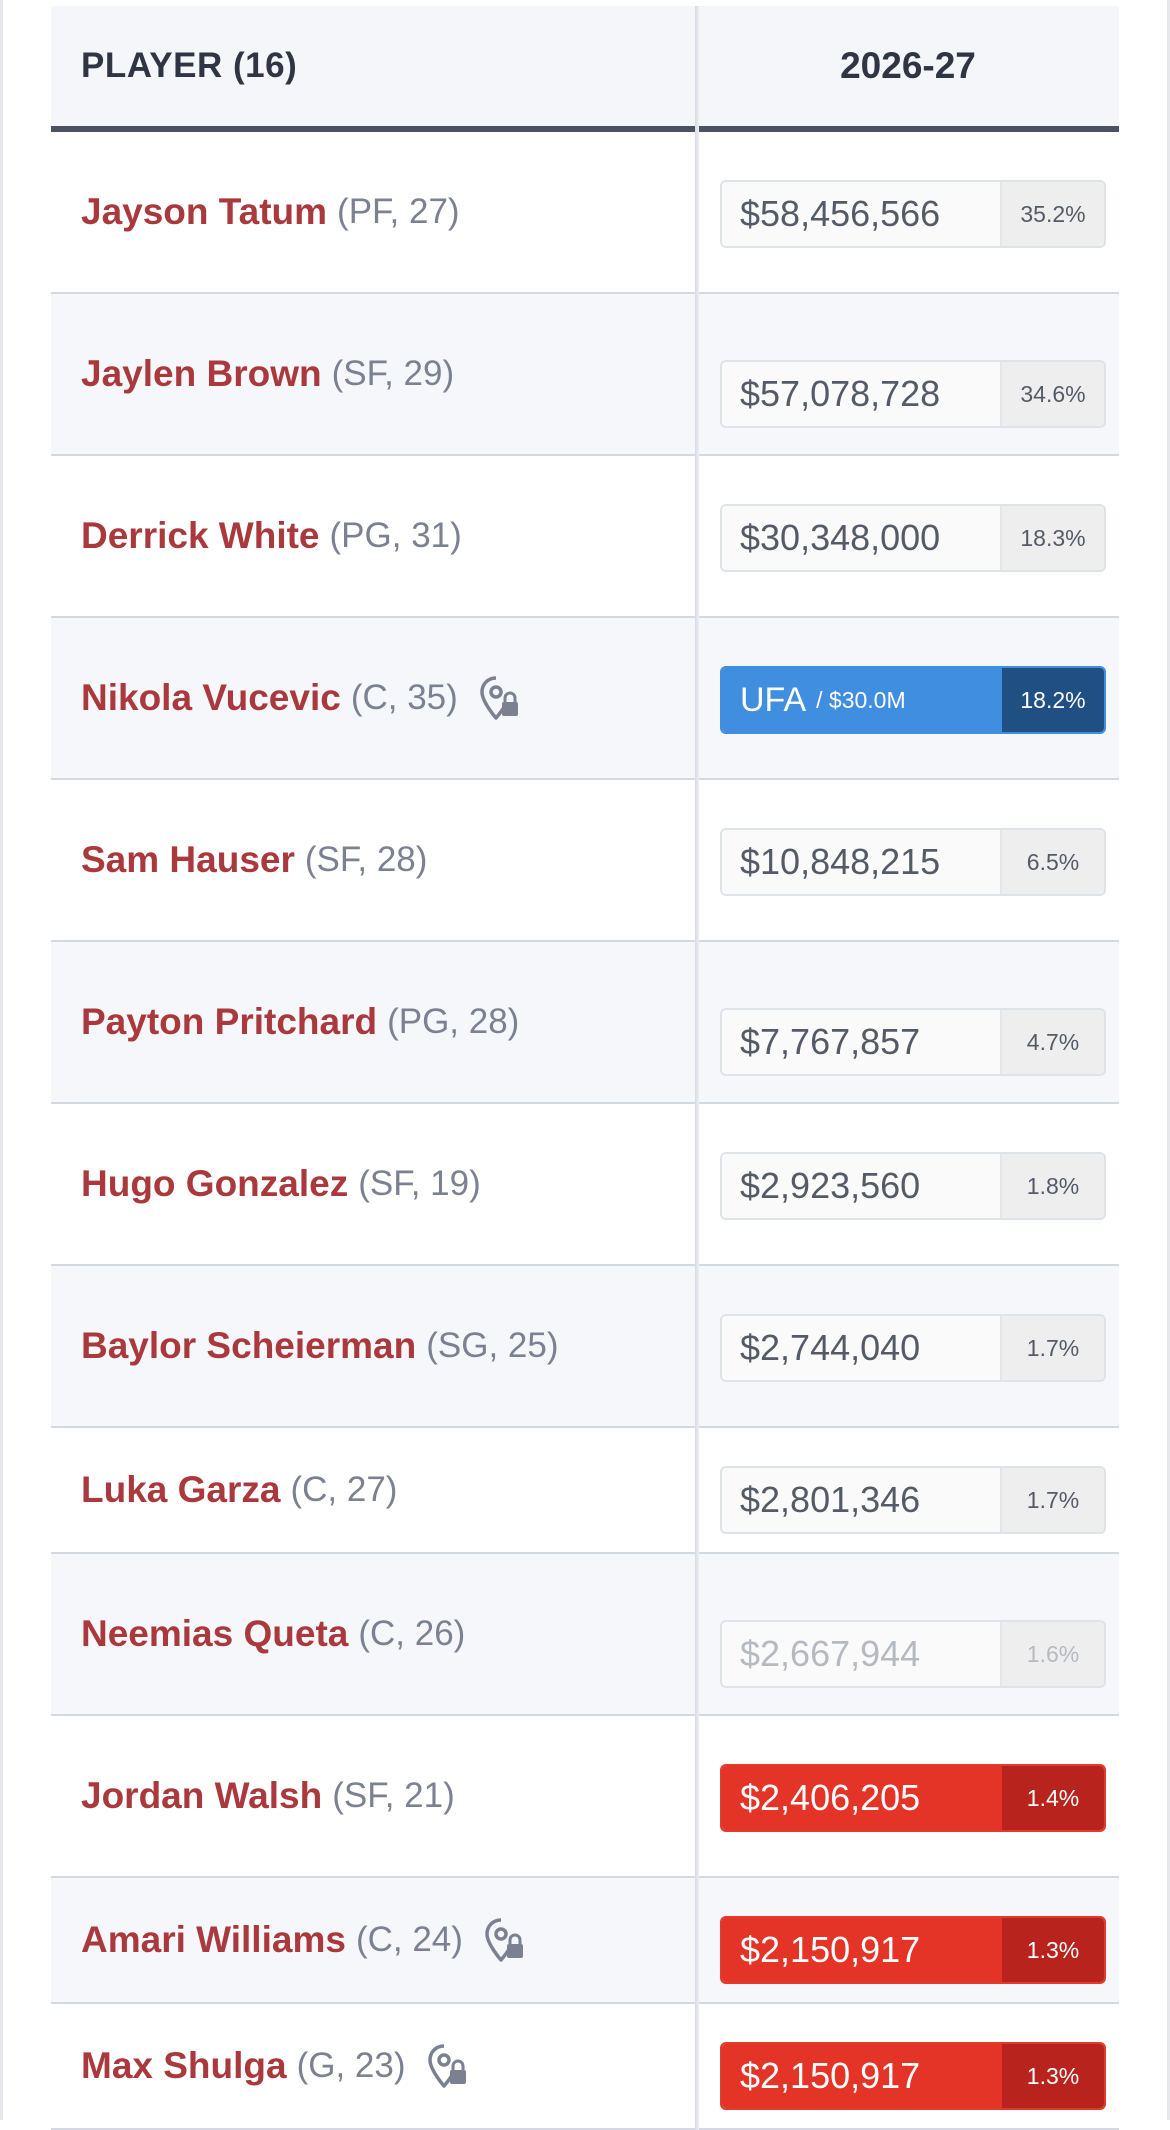  What do you see at coordinates (202, 1795) in the screenshot?
I see `player-name-link: Jordan Walsh` at bounding box center [202, 1795].